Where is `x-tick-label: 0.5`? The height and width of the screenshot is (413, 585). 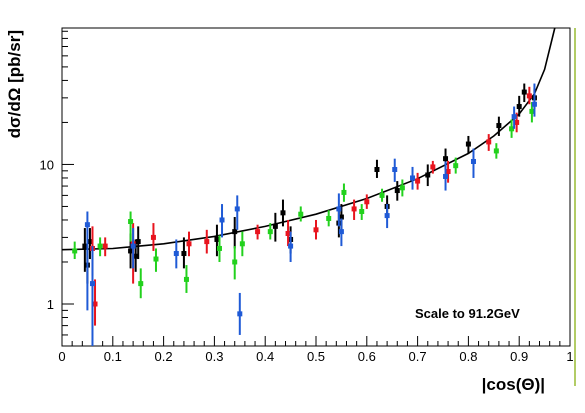
x-tick-label: 0.5 is located at coordinates (316, 356).